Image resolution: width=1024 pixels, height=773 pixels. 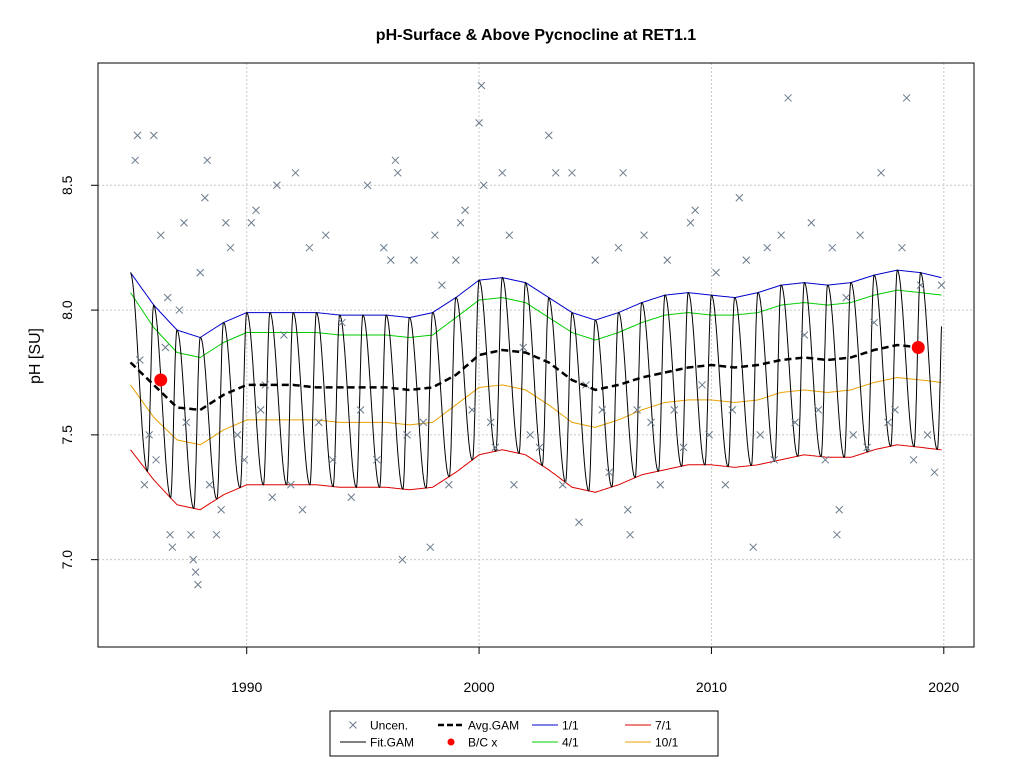 I want to click on legend-box, so click(x=524, y=733).